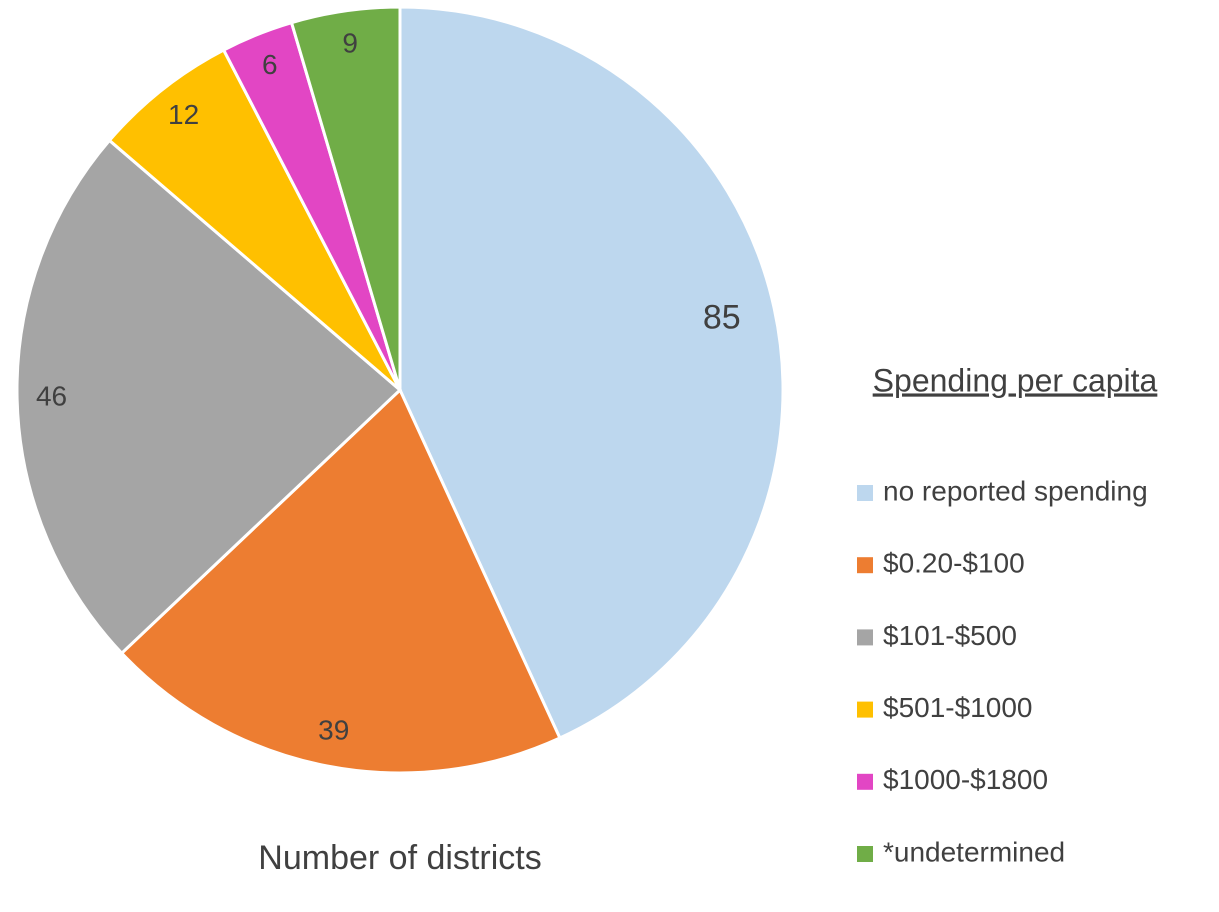  What do you see at coordinates (974, 851) in the screenshot?
I see `legend-label: *undetermined` at bounding box center [974, 851].